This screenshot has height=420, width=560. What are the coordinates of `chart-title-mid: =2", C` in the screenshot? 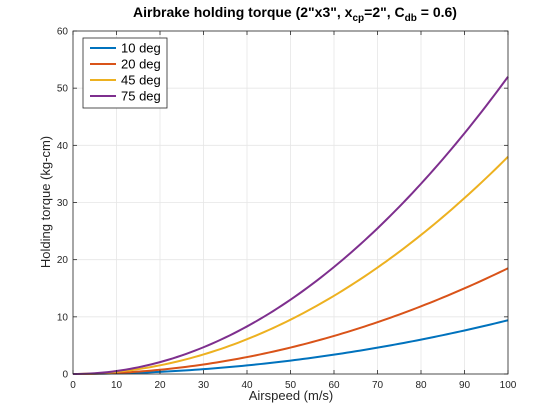 It's located at (384, 12).